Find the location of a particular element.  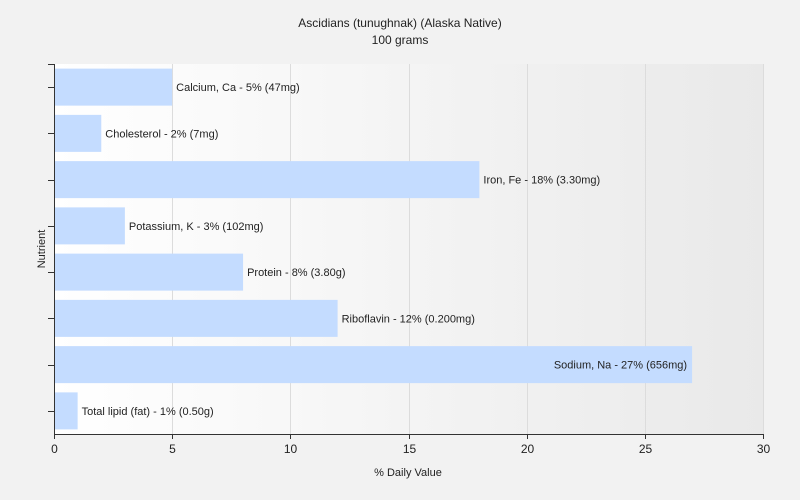

y-axis-label: Nutrient is located at coordinates (42, 249).